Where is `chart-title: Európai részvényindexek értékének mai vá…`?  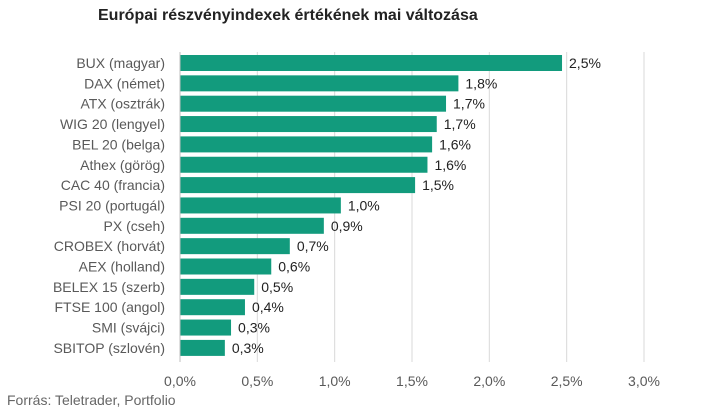
chart-title: Európai részvényindexek értékének mai vá… is located at coordinates (288, 15).